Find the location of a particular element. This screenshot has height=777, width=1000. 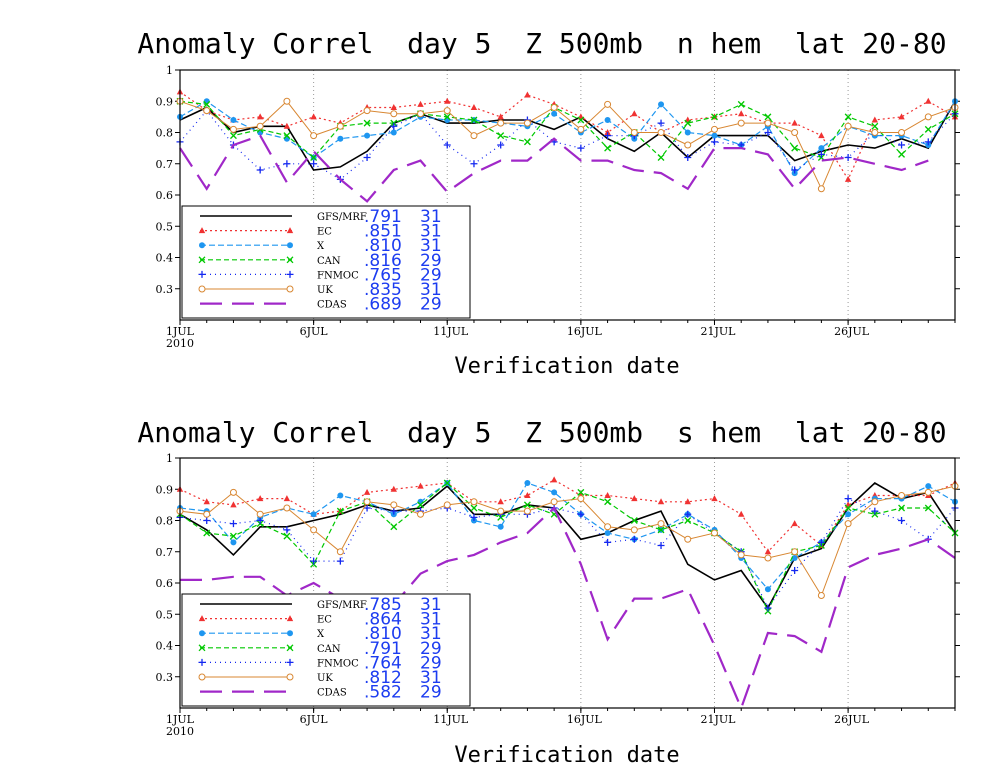

series-uk is located at coordinates (567, 540).